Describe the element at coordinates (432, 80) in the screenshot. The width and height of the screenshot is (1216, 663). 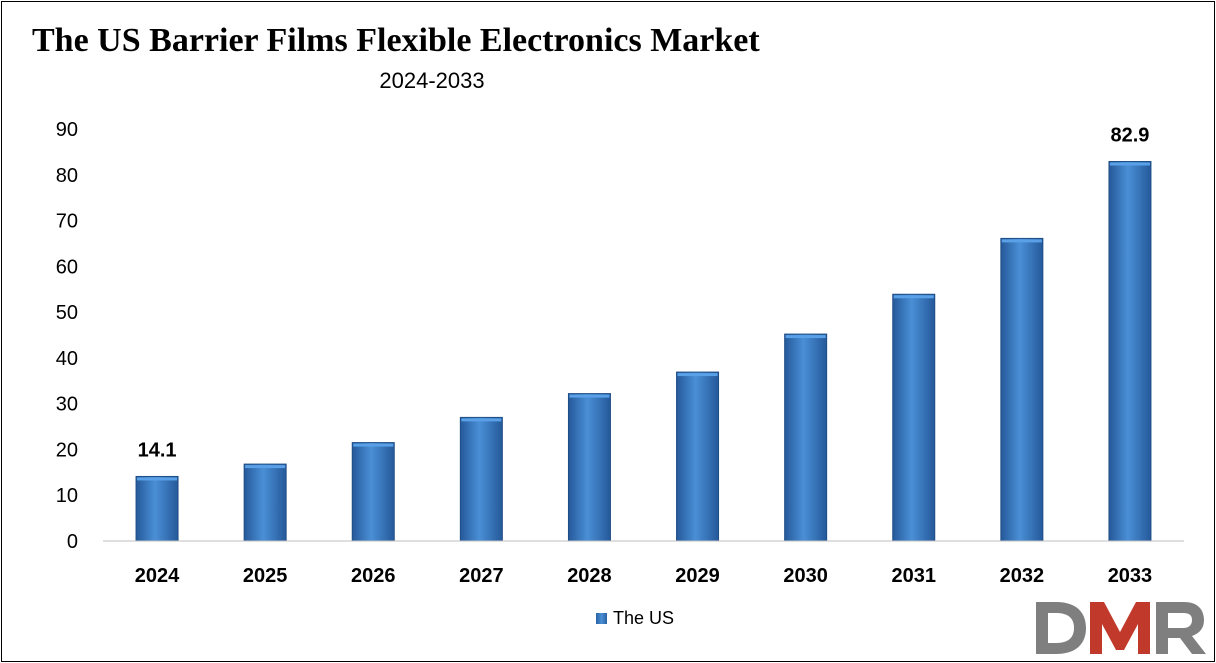
I see `chart-subtitle: 2024-2033` at that location.